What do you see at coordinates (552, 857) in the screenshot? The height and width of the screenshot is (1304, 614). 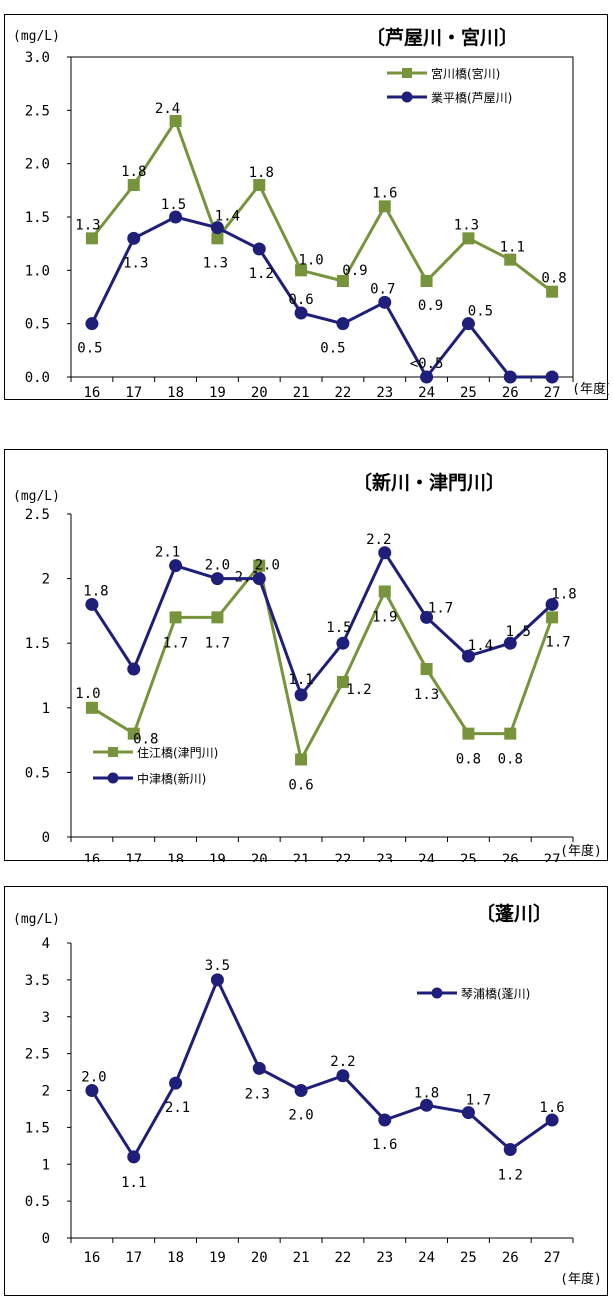 I see `x-tick-label: 27` at bounding box center [552, 857].